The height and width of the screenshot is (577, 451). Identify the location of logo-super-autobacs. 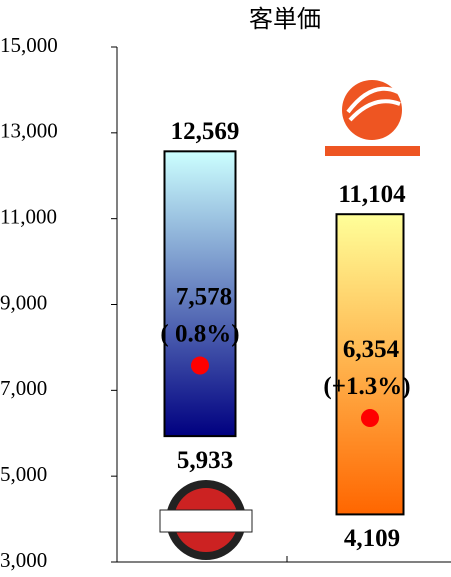
(206, 520).